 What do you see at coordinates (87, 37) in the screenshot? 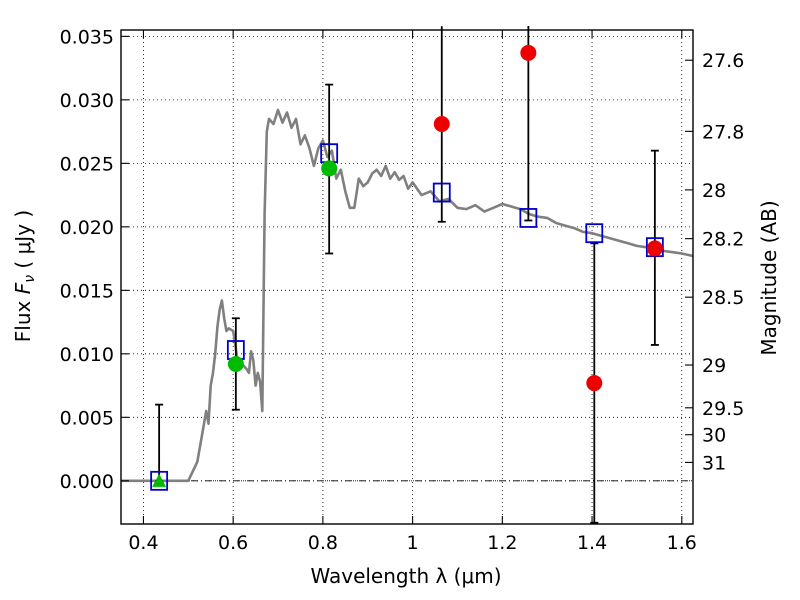
I see `y-tick-label: 0.035` at bounding box center [87, 37].